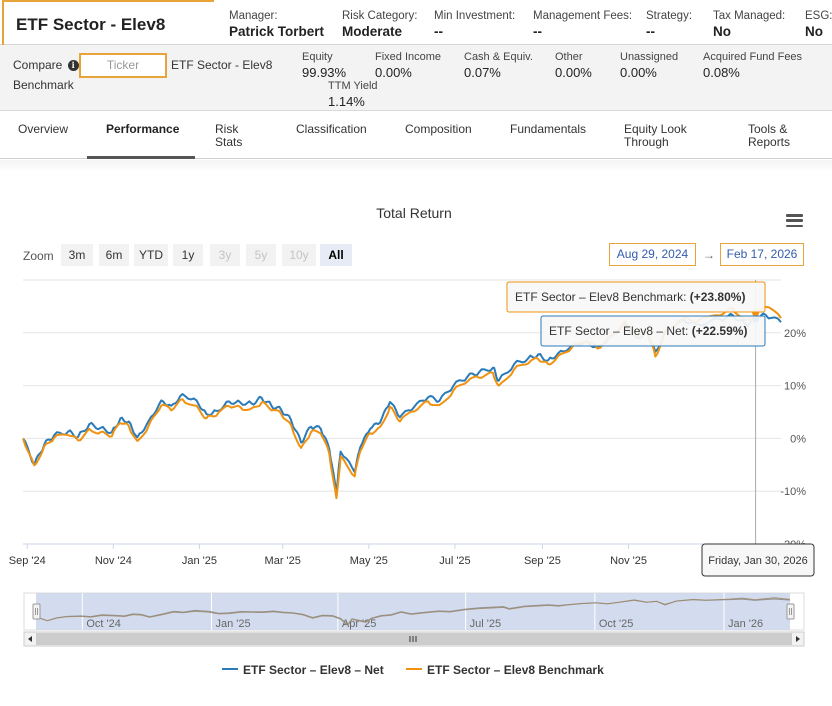 This screenshot has width=832, height=706. Describe the element at coordinates (630, 297) in the screenshot. I see `tooltip-text: ETF Sector – Elev8 Benchmark: (+23.80%)` at that location.